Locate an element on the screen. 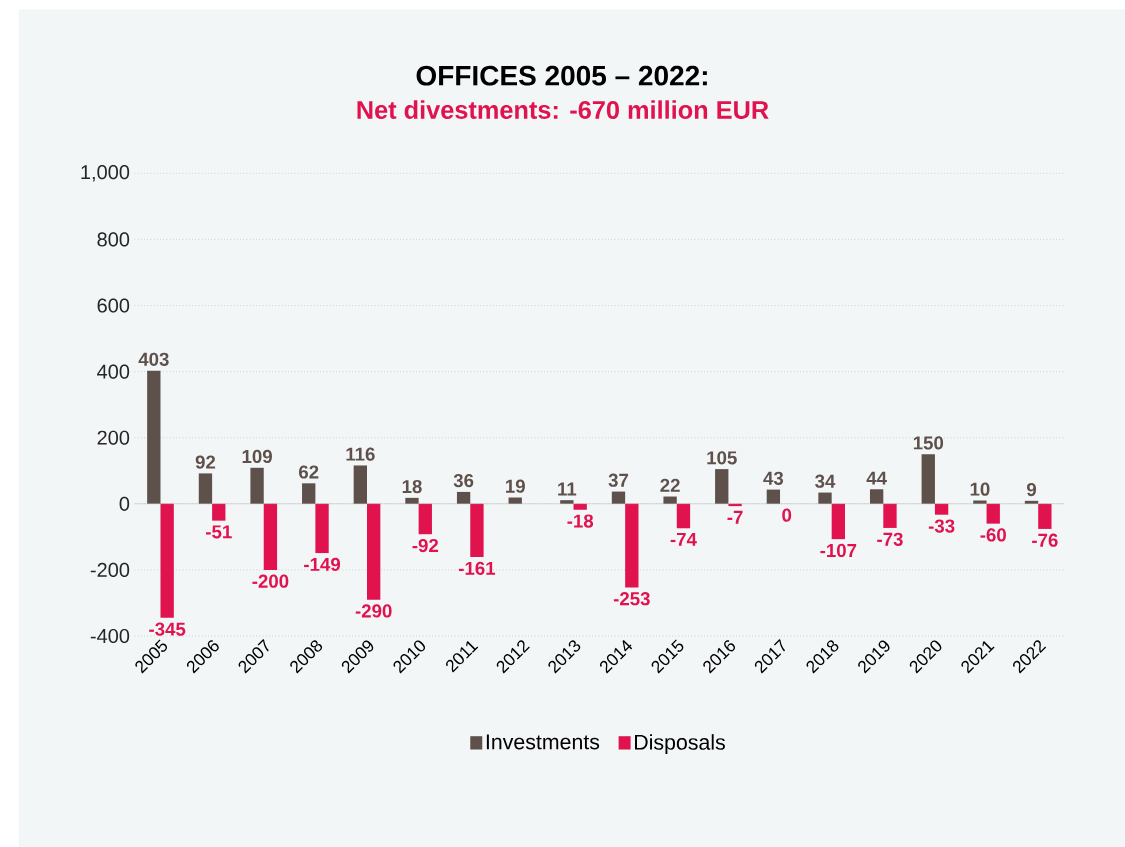 The width and height of the screenshot is (1125, 847). data-label: 105 is located at coordinates (722, 458).